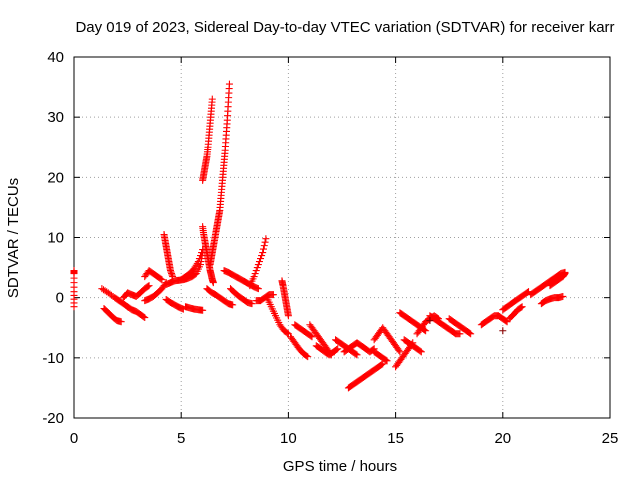 This screenshot has height=480, width=640. What do you see at coordinates (181, 438) in the screenshot?
I see `x-tick-label: 5` at bounding box center [181, 438].